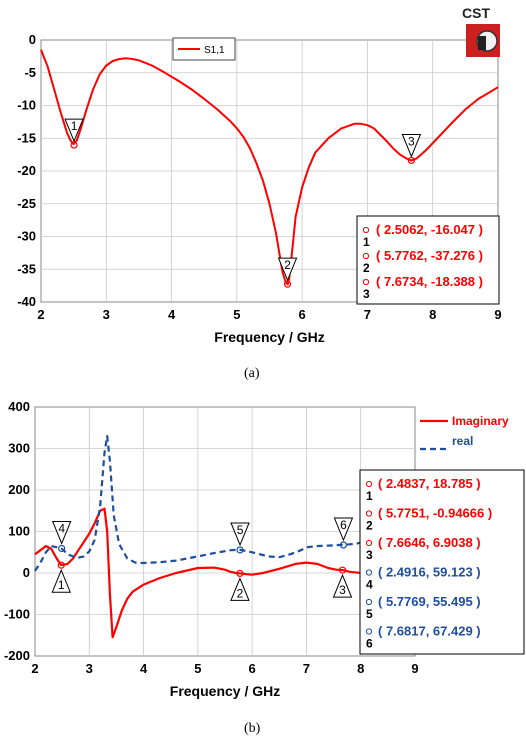 Image resolution: width=526 pixels, height=743 pixels. I want to click on y-tick-label: -100, so click(17, 614).